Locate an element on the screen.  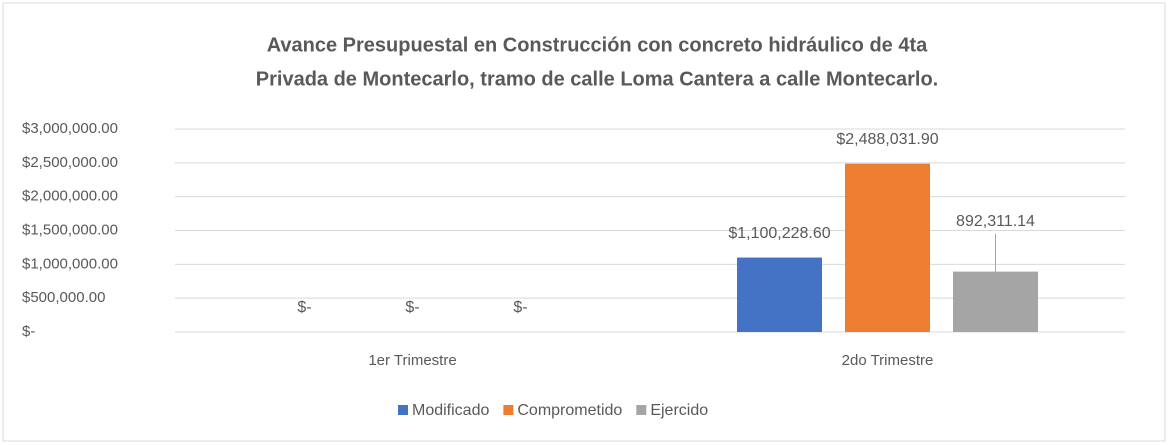
data-label: $1,100,228.60 is located at coordinates (779, 233).